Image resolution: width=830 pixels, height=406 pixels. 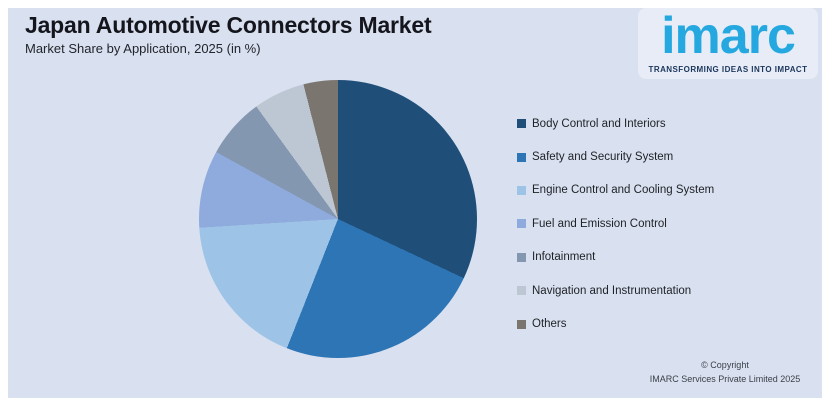 I want to click on legend-item: Infotainment, so click(x=615, y=257).